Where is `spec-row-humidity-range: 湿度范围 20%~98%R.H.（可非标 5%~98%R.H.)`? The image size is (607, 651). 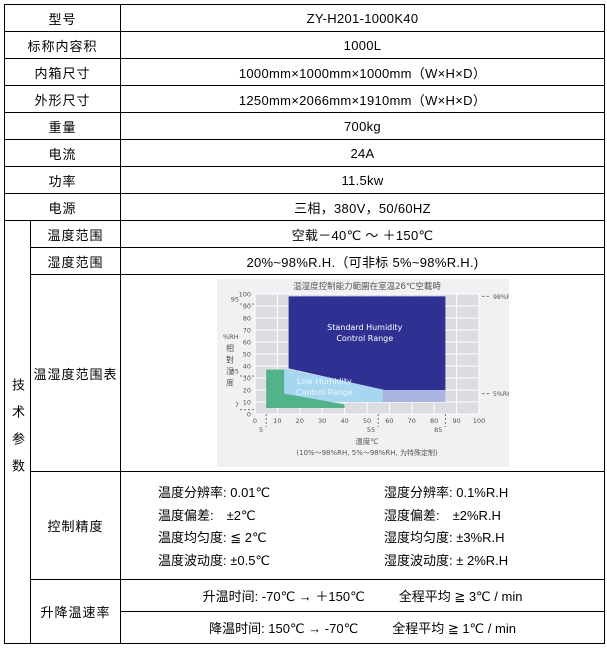 spec-row-humidity-range: 湿度范围 20%~98%R.H.（可非标 5%~98%R.H.) is located at coordinates (317, 261).